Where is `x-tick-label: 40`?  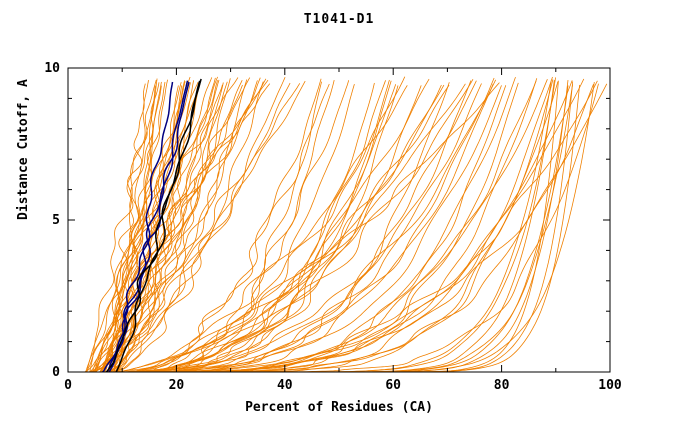 x-tick-label: 40 is located at coordinates (285, 385).